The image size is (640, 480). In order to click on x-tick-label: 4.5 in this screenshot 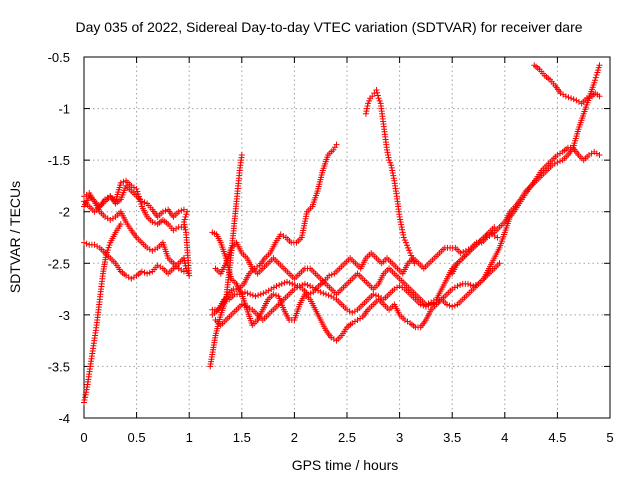, I will do `click(557, 437)`.